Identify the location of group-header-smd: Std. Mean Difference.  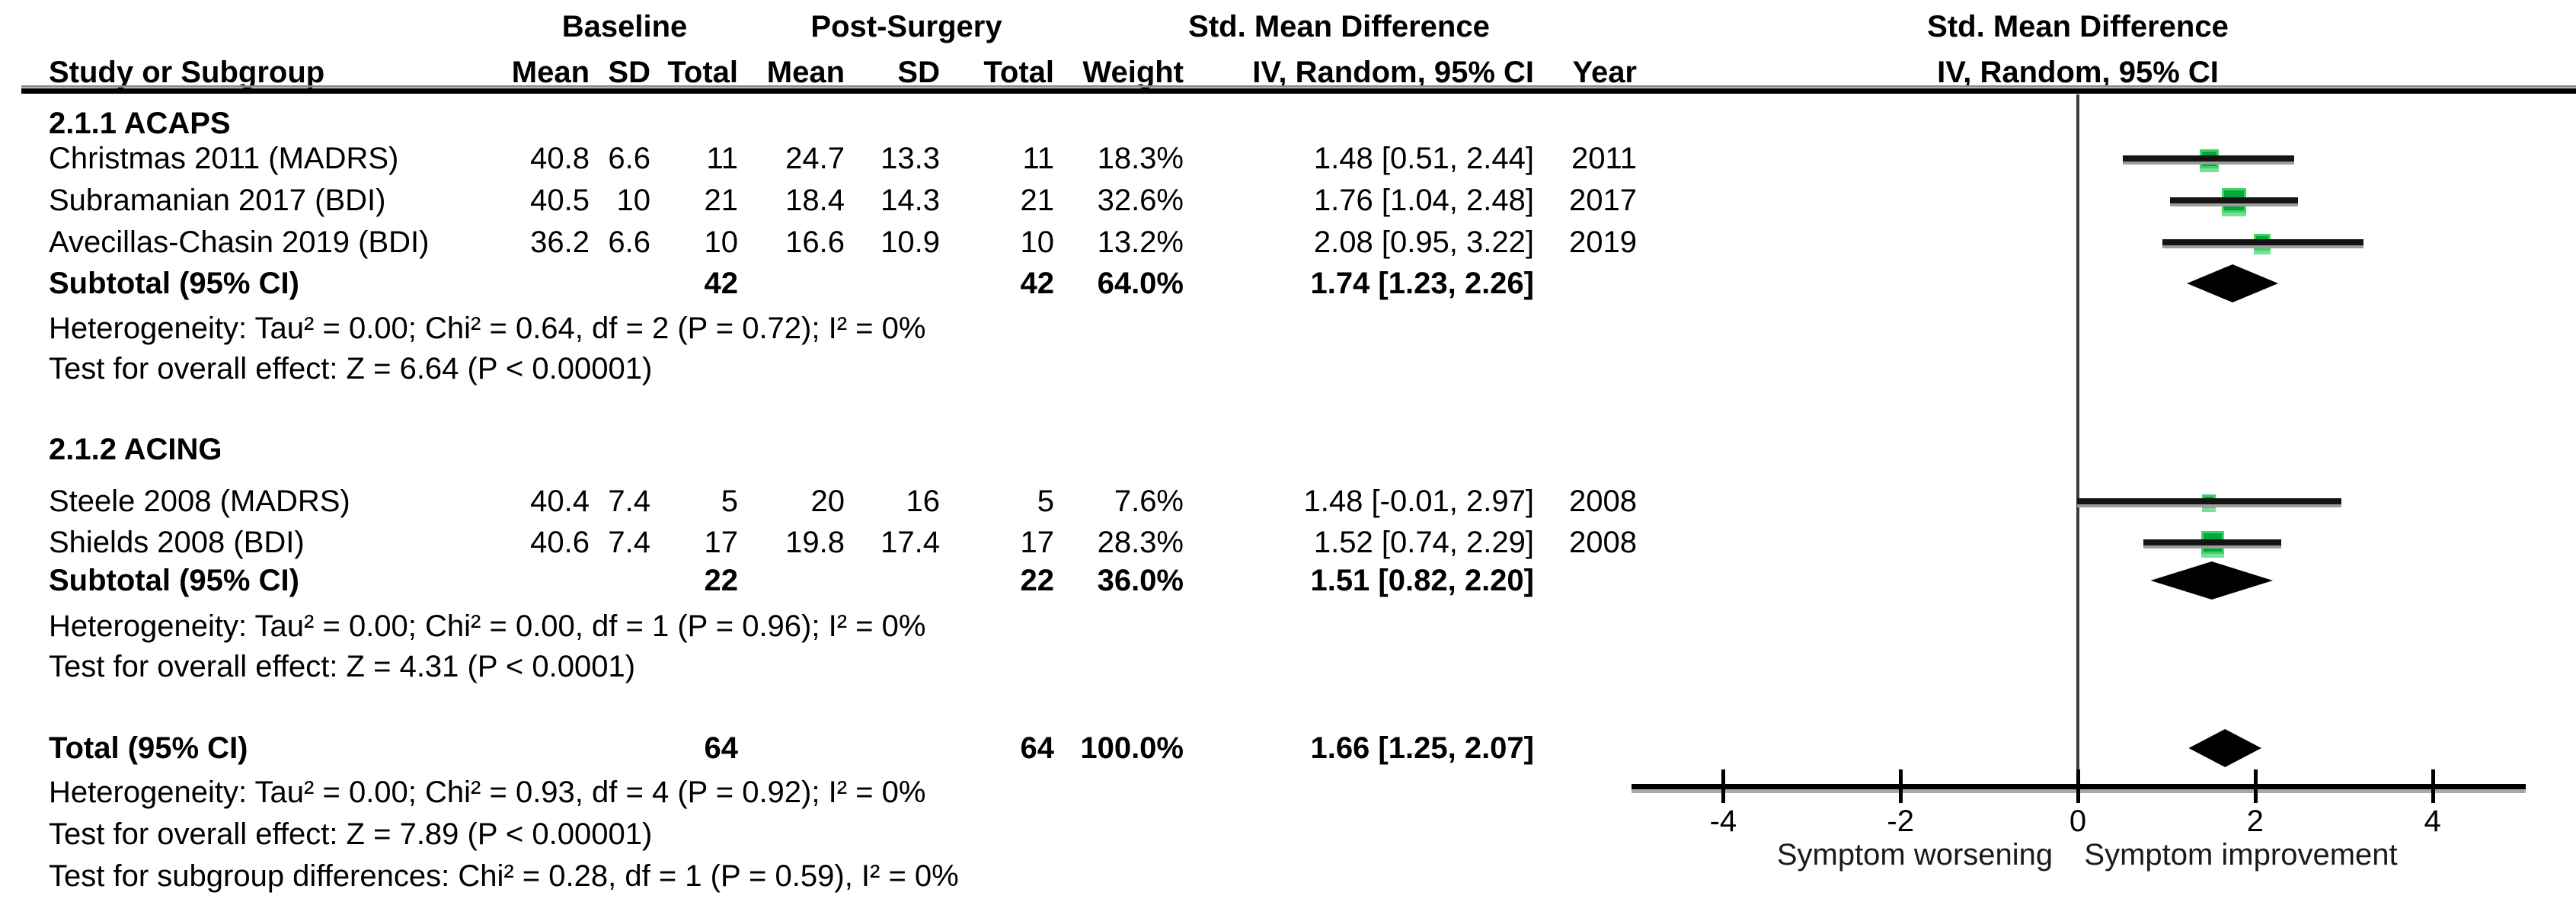
(1339, 26).